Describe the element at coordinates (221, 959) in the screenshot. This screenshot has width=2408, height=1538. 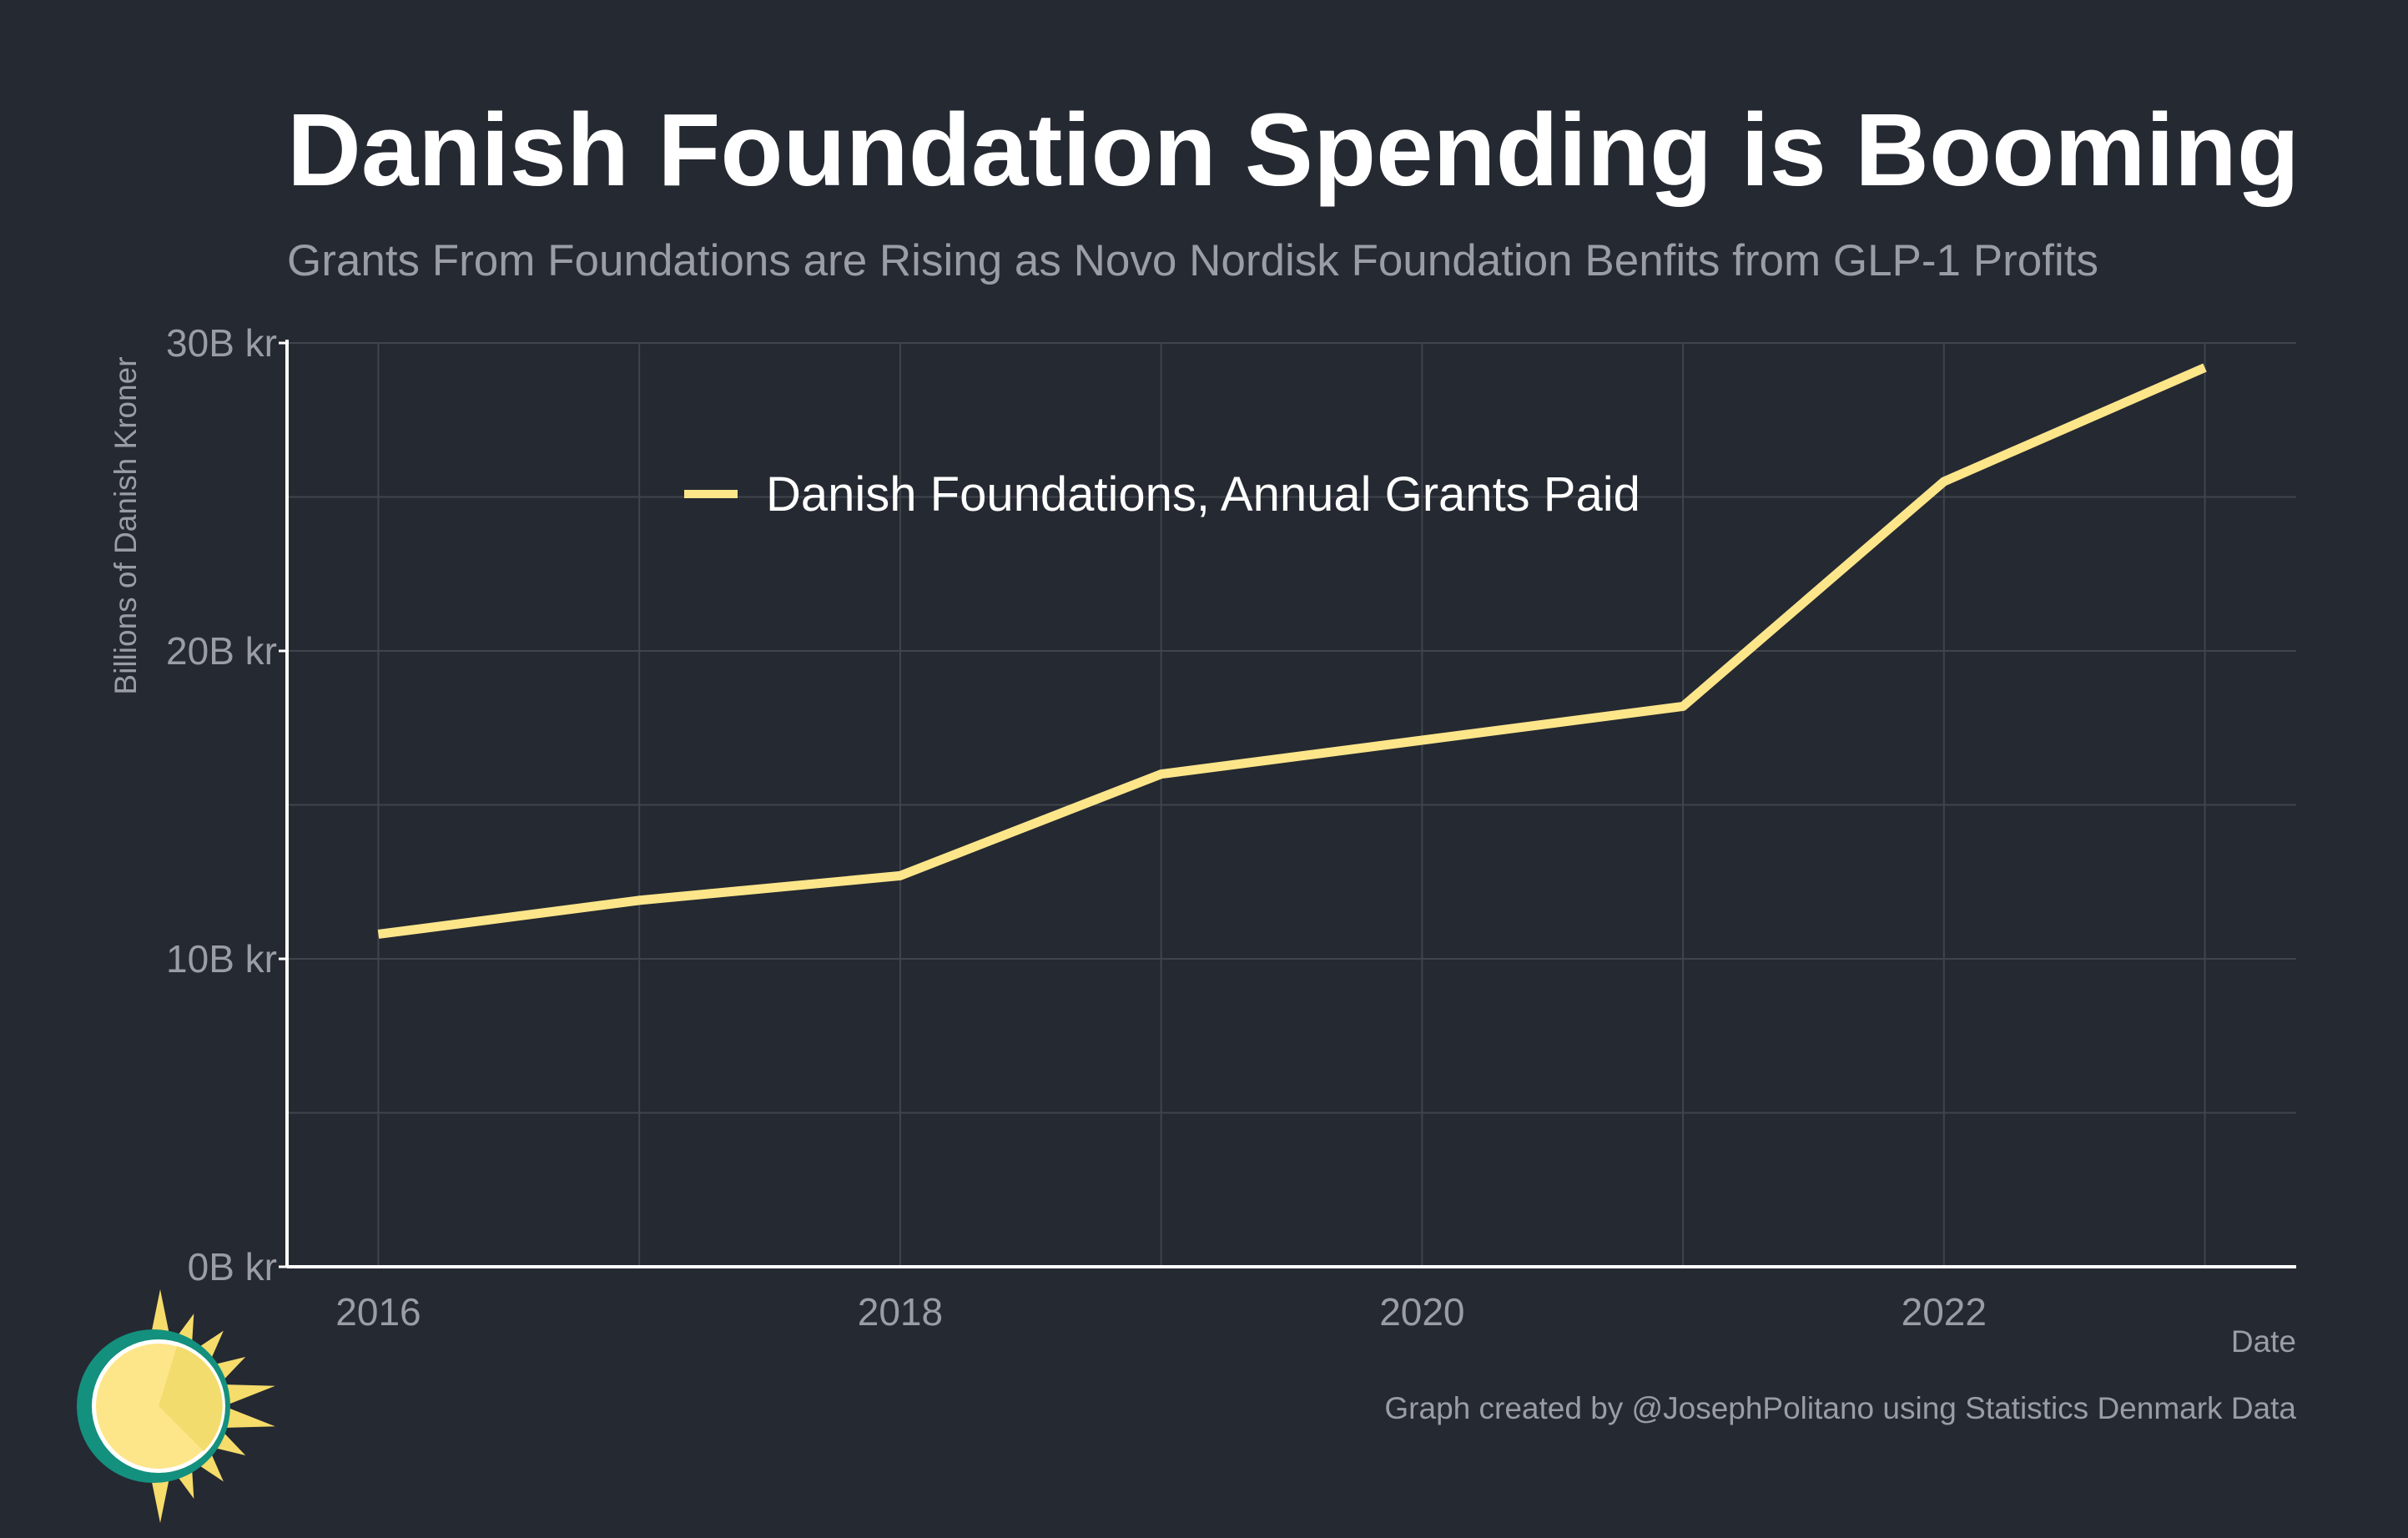
I see `y-tick-label: 10B kr` at that location.